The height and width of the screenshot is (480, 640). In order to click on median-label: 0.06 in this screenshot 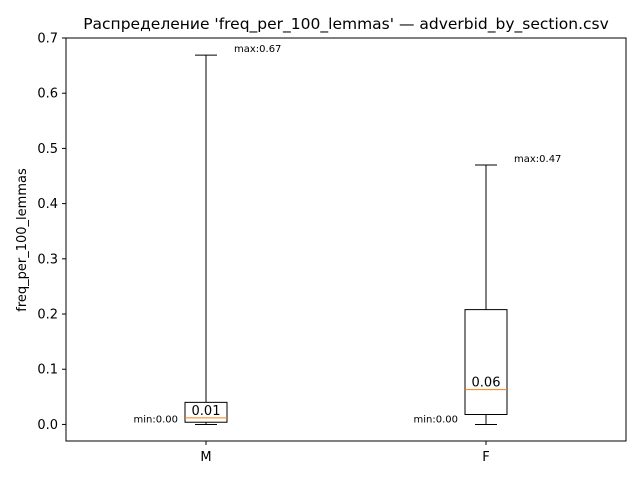, I will do `click(486, 383)`.